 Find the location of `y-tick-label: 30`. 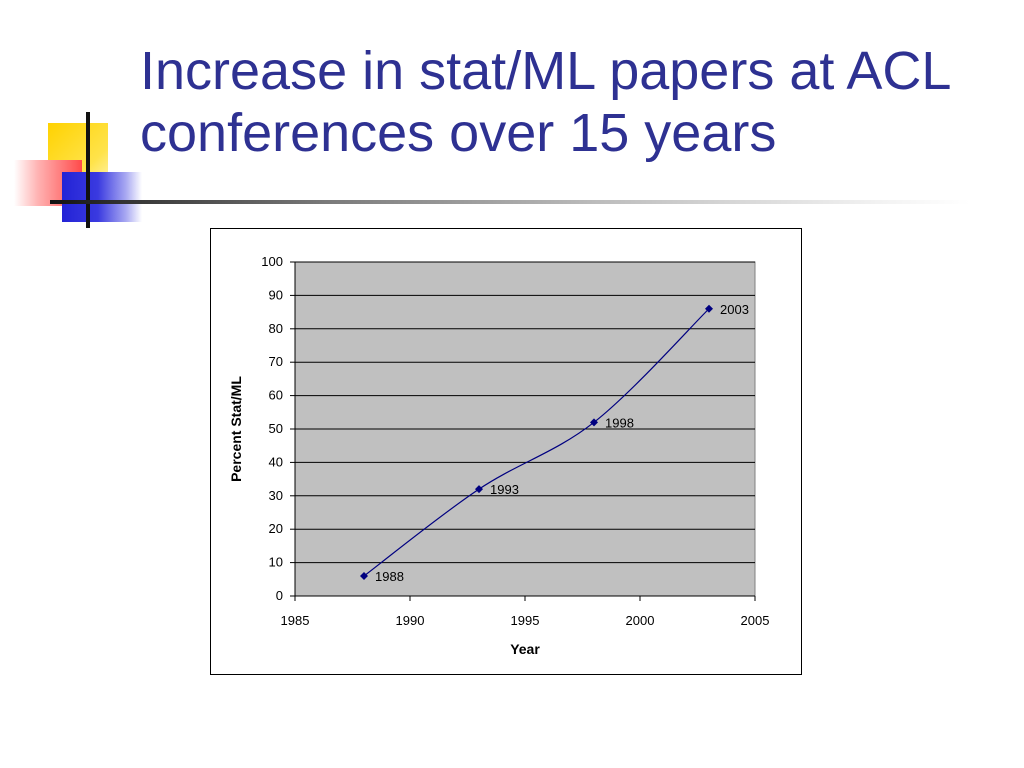

y-tick-label: 30 is located at coordinates (276, 495).